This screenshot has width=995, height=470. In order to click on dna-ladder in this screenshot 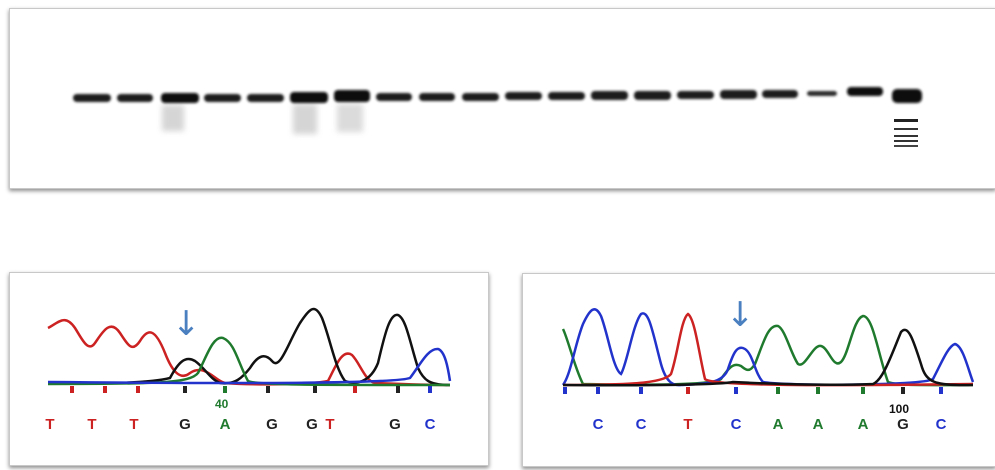, I will do `click(907, 118)`.